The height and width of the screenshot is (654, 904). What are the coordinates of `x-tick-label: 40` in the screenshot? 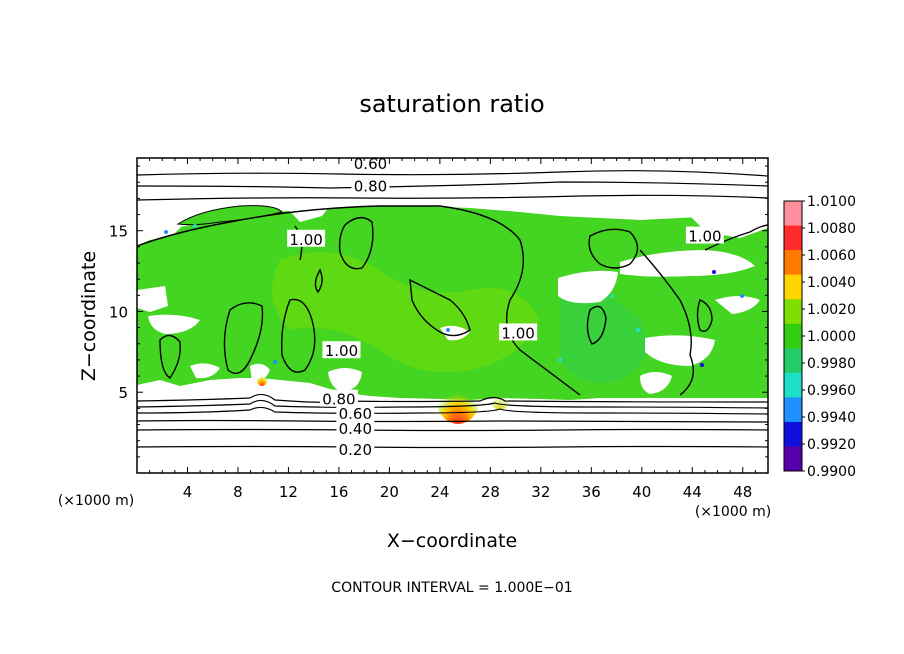 It's located at (641, 492).